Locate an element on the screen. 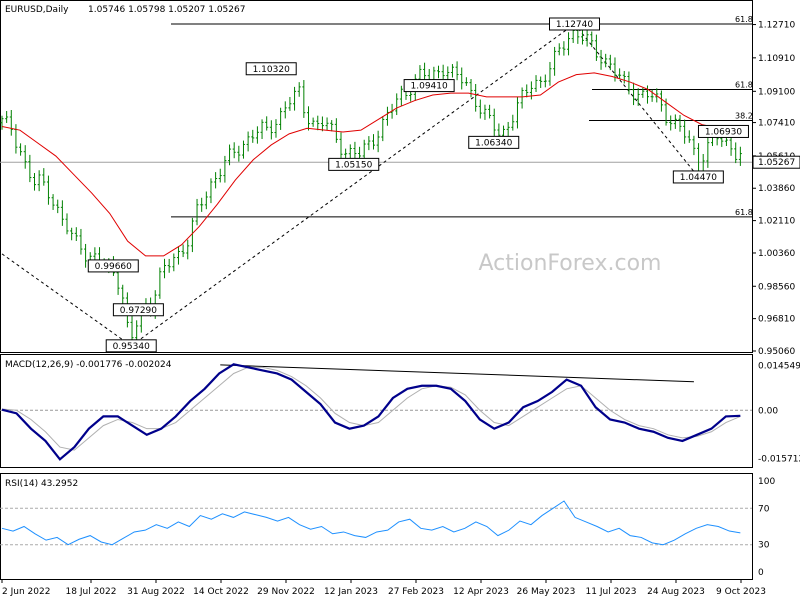 Image resolution: width=800 pixels, height=604 pixels. price-annotation-label: 1.06340 is located at coordinates (493, 143).